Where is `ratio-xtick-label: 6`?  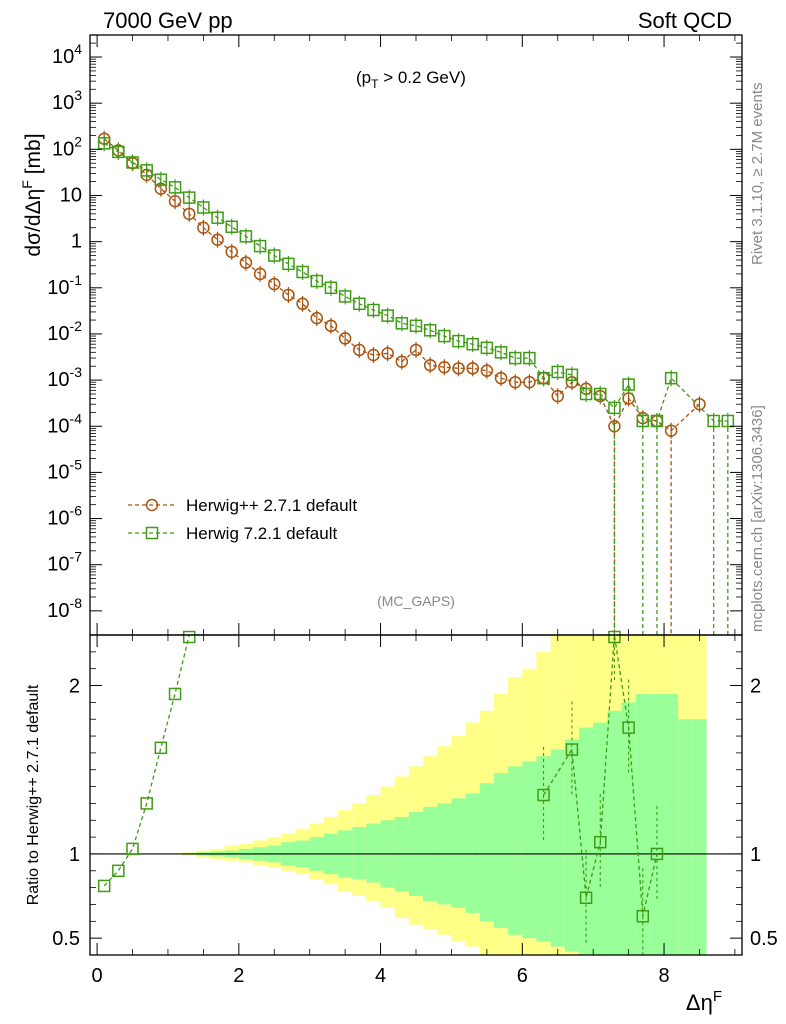
ratio-xtick-label: 6 is located at coordinates (522, 976).